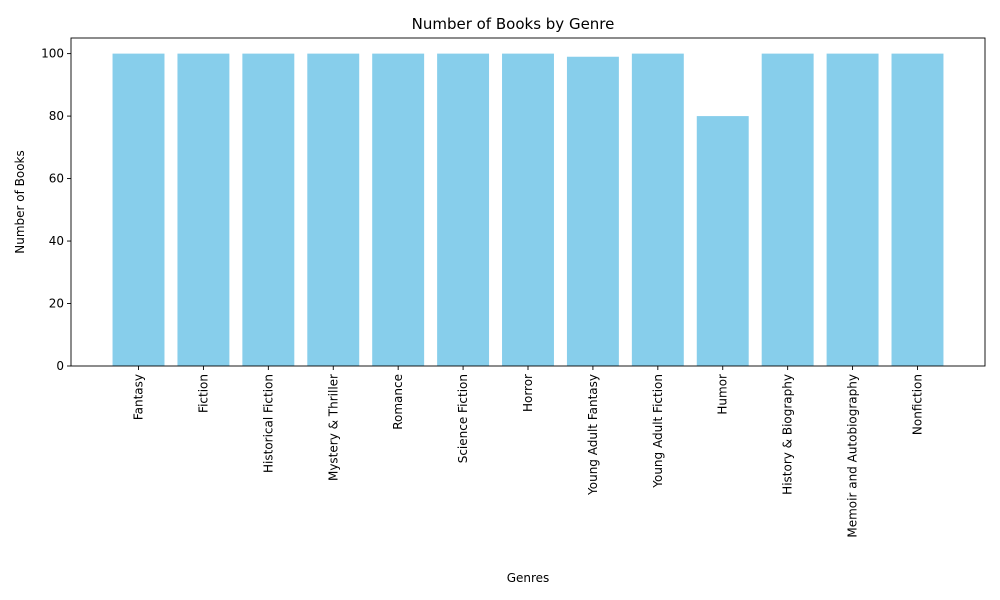  I want to click on x-tick-label: Young Adult Fantasy, so click(593, 435).